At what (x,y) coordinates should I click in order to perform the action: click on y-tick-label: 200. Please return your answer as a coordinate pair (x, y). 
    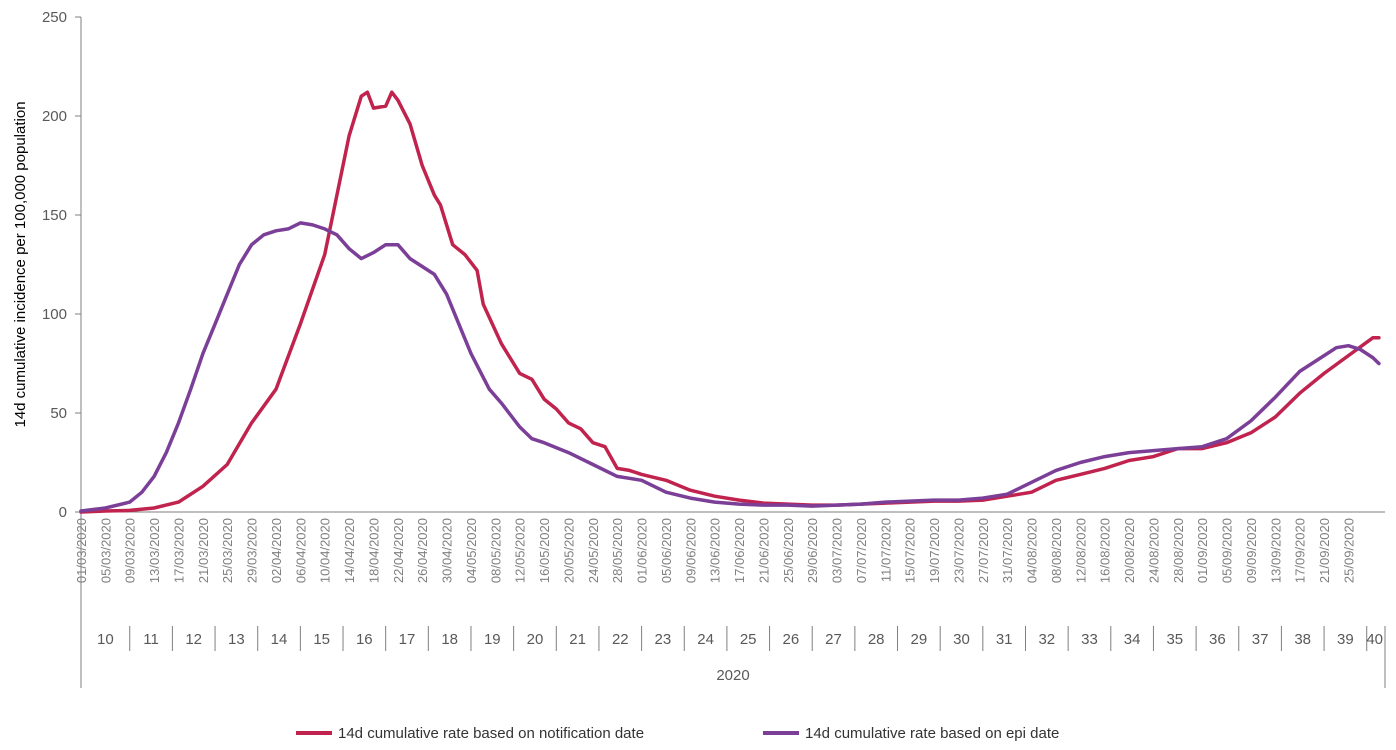
    Looking at the image, I should click on (54, 116).